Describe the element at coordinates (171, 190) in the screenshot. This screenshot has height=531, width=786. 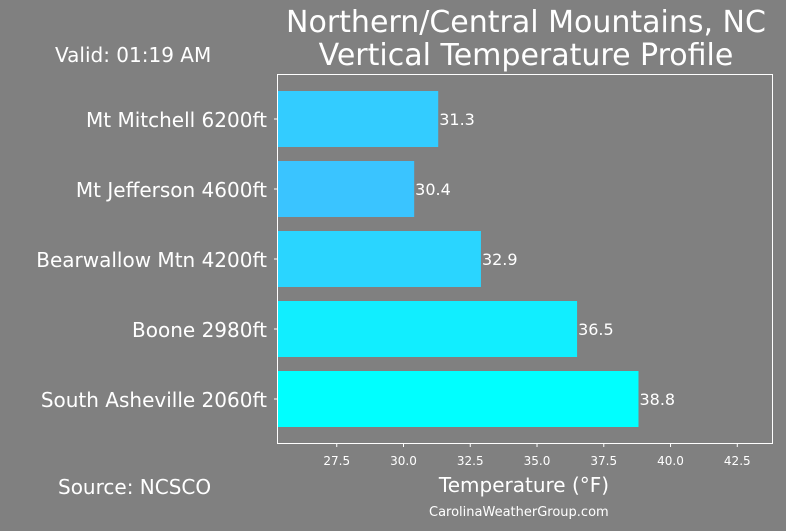
I see `category-label: Mt Jefferson 4600ft` at that location.